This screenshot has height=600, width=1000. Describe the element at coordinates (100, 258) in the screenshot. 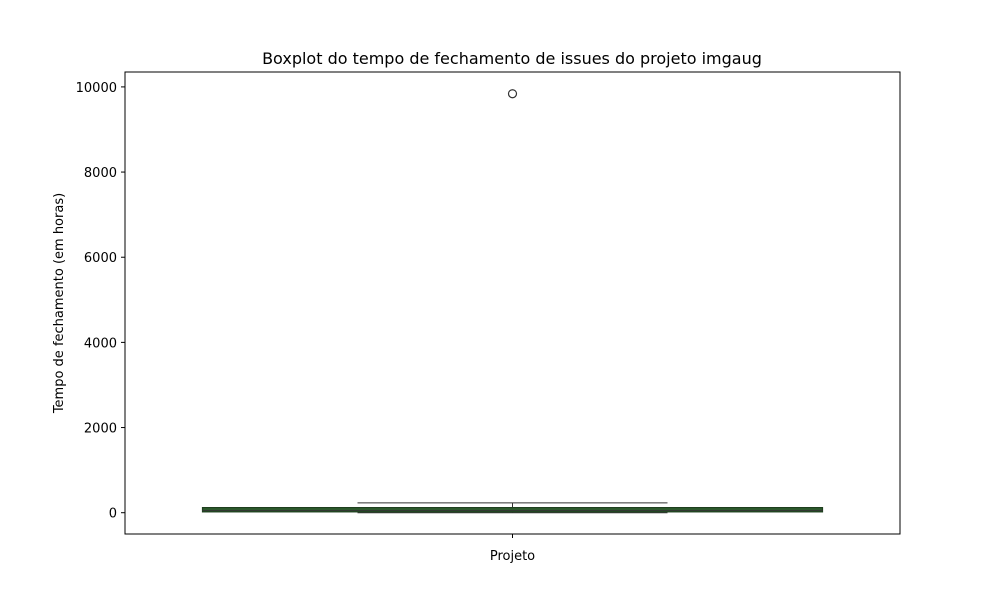

I see `y-tick-label: 6000` at that location.